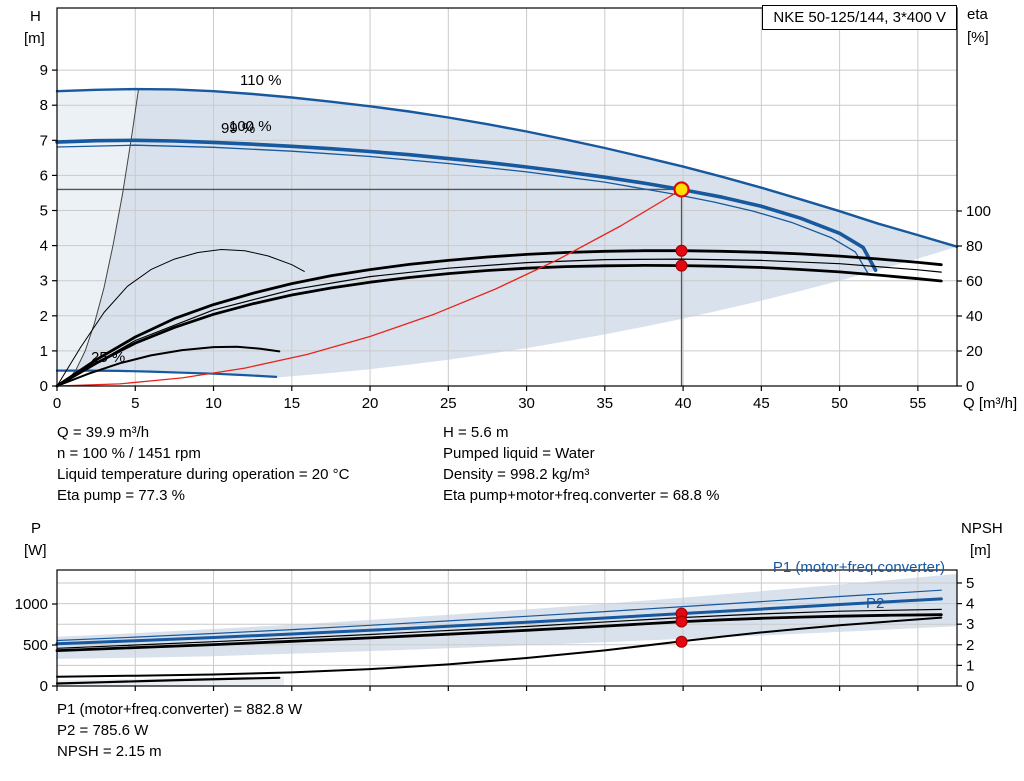 Image resolution: width=1024 pixels, height=781 pixels. Describe the element at coordinates (44, 70) in the screenshot. I see `left-axis-tick-label: 9` at that location.